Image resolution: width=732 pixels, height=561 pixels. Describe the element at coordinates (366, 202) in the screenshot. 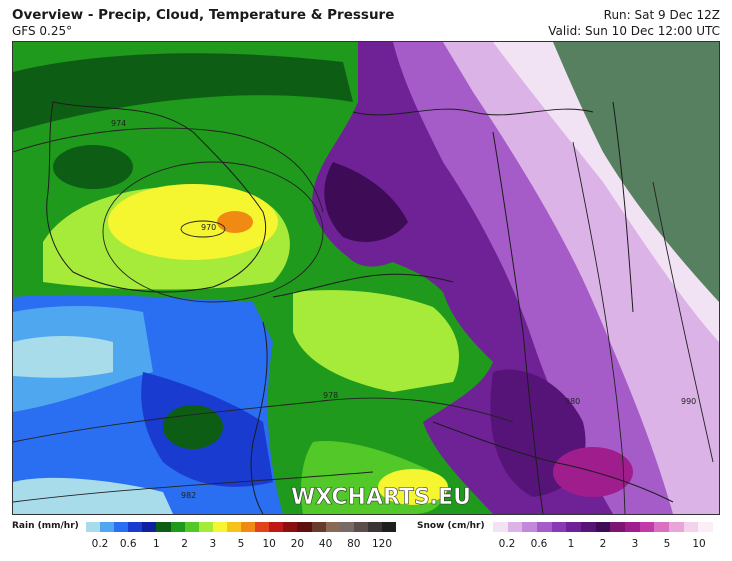

I see `snow-dark-core` at that location.